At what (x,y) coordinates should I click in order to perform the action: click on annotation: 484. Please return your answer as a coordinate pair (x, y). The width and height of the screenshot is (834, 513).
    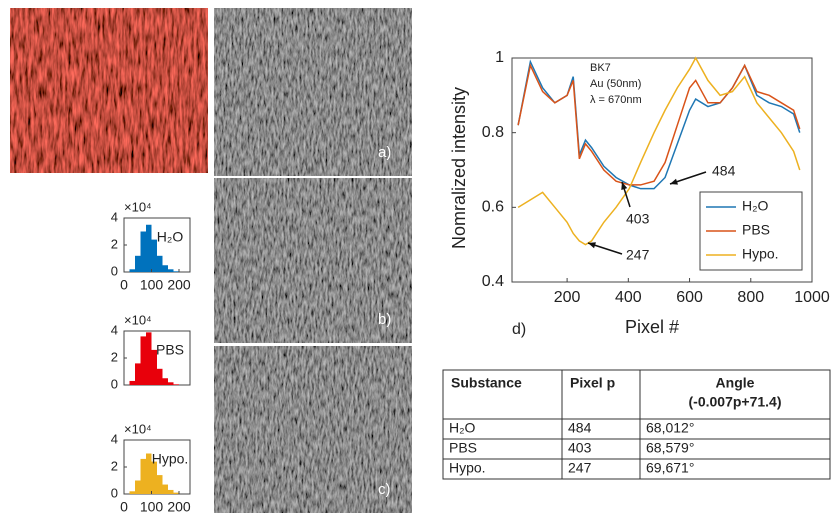
    Looking at the image, I should click on (724, 171).